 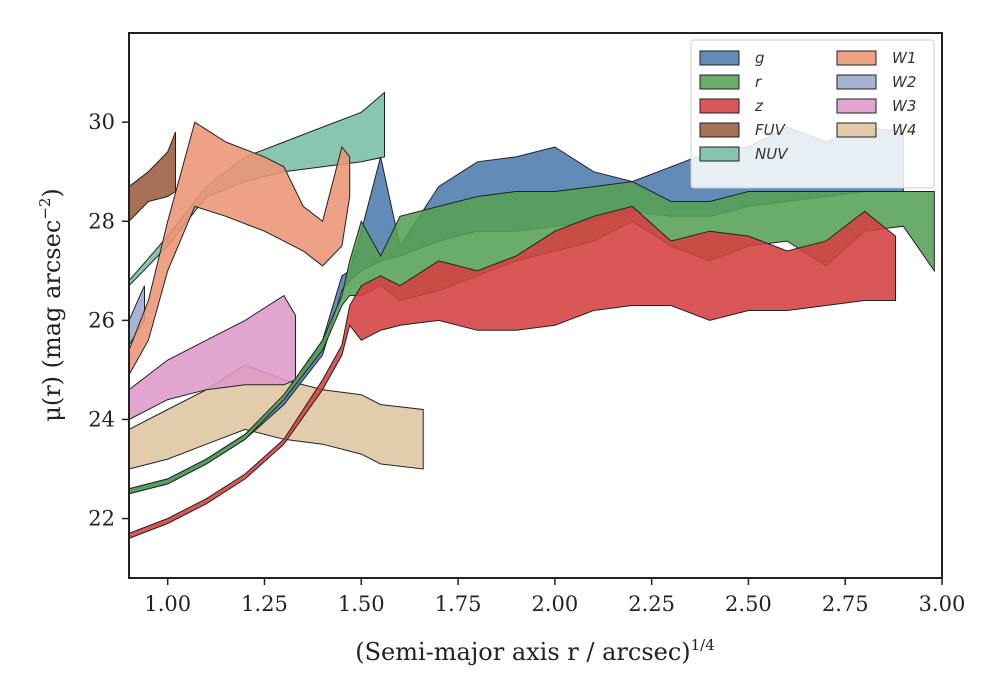 What do you see at coordinates (719, 154) in the screenshot?
I see `legend-swatch-nuv` at bounding box center [719, 154].